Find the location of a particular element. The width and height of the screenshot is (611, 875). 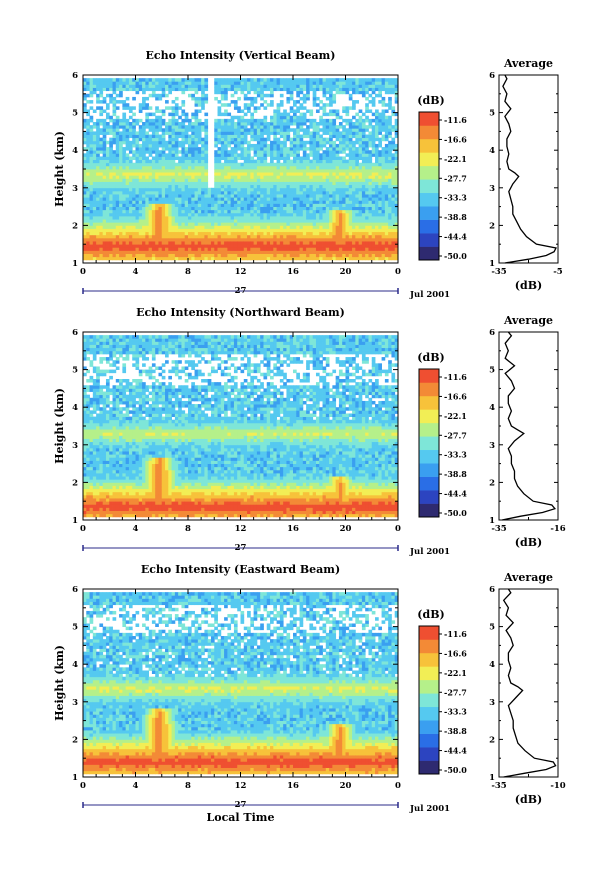

x-tick-label: 0 is located at coordinates (398, 272).